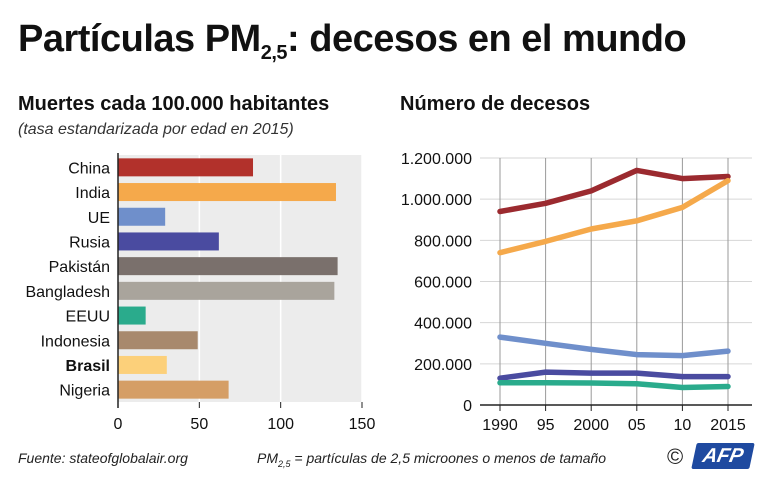 Image resolution: width=768 pixels, height=484 pixels. I want to click on bar-category-label: Bangladesh, so click(67, 292).